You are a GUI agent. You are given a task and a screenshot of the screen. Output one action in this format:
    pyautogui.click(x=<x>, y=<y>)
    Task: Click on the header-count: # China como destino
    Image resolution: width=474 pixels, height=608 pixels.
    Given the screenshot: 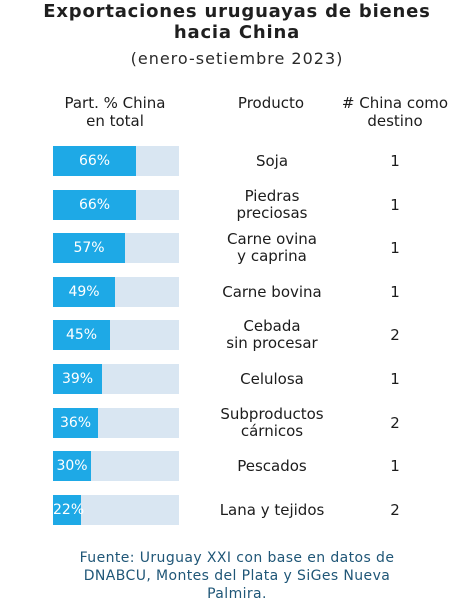 What is the action you would take?
    pyautogui.click(x=395, y=112)
    